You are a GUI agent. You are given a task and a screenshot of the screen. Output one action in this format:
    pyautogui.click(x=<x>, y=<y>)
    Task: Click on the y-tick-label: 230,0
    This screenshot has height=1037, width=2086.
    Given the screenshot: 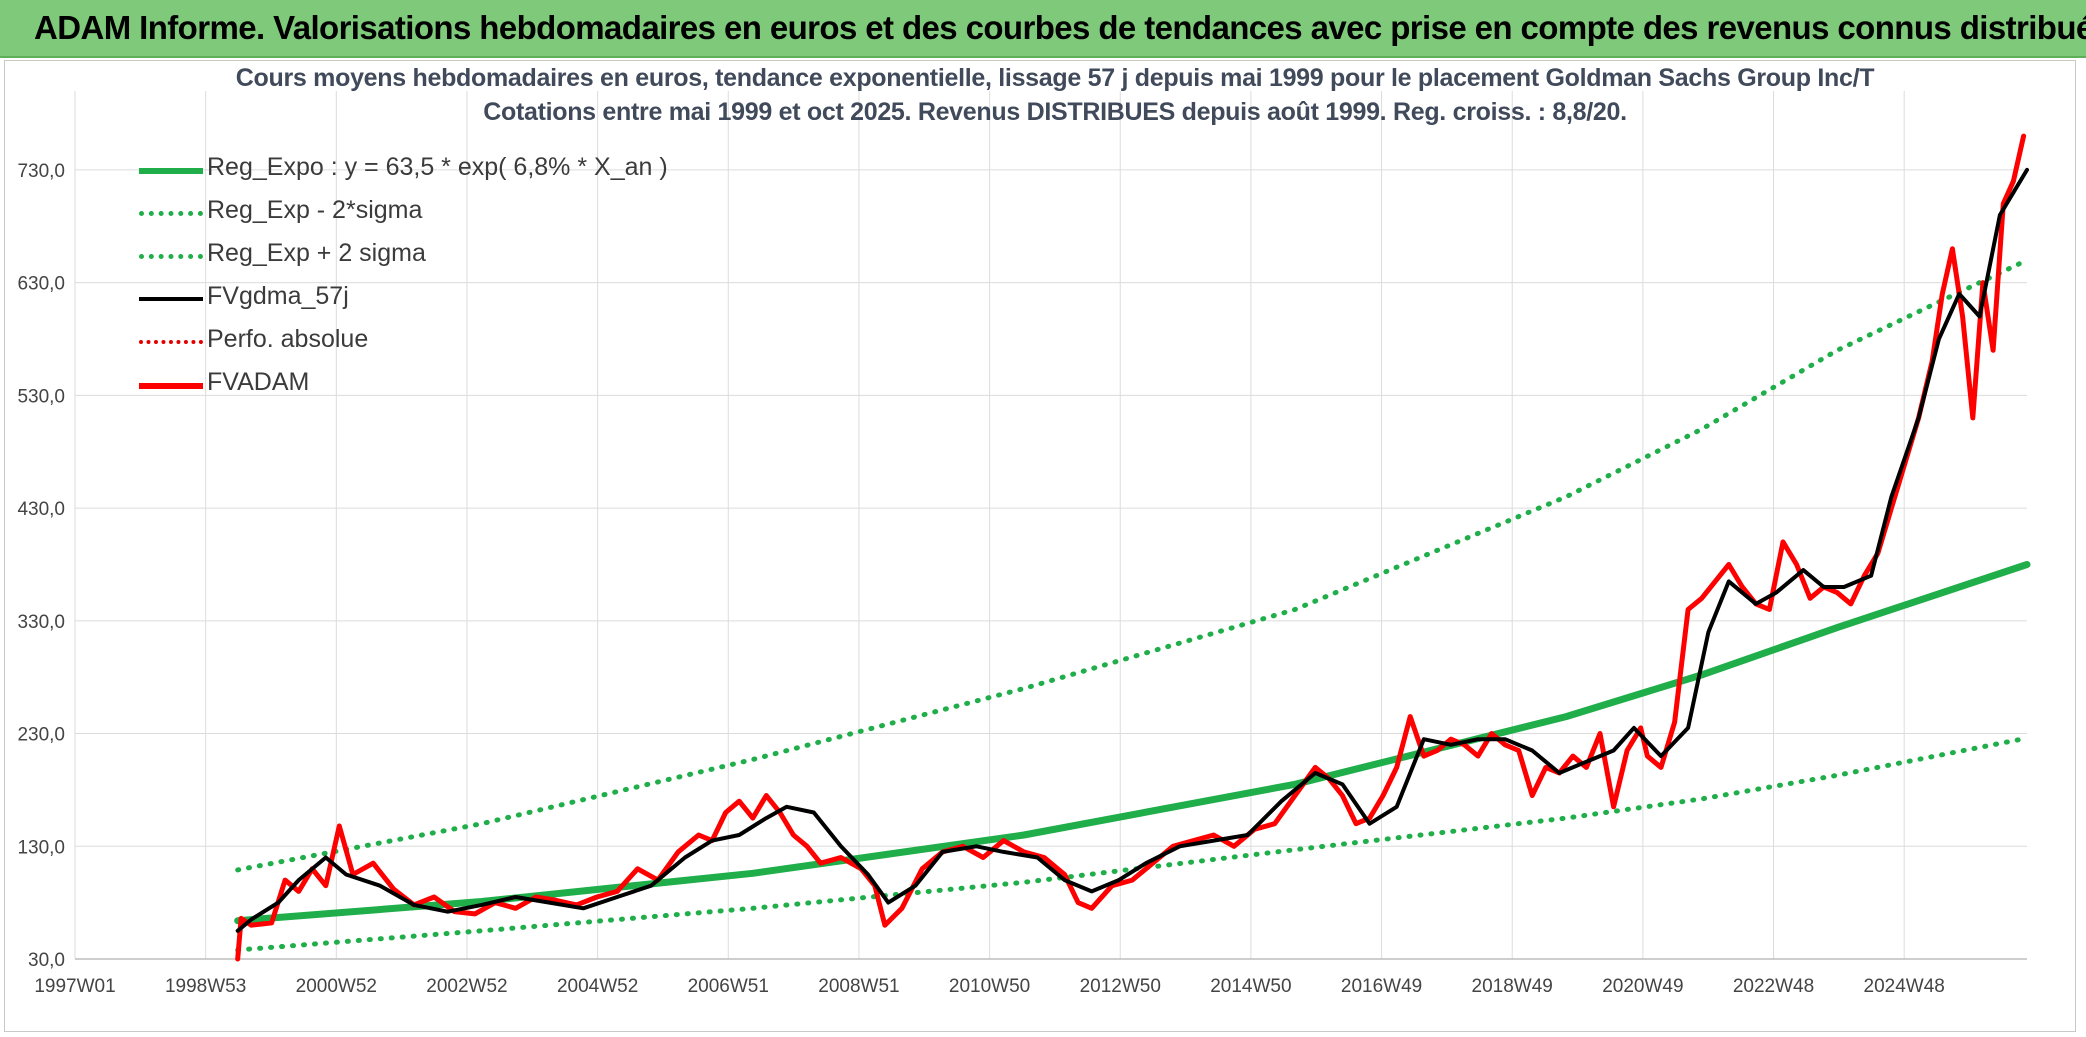 What is the action you would take?
    pyautogui.click(x=41, y=735)
    